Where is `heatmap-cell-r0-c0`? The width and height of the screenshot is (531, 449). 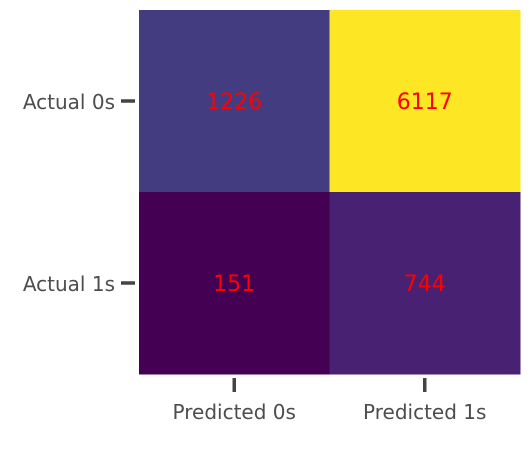 heatmap-cell-r0-c0 is located at coordinates (234, 101).